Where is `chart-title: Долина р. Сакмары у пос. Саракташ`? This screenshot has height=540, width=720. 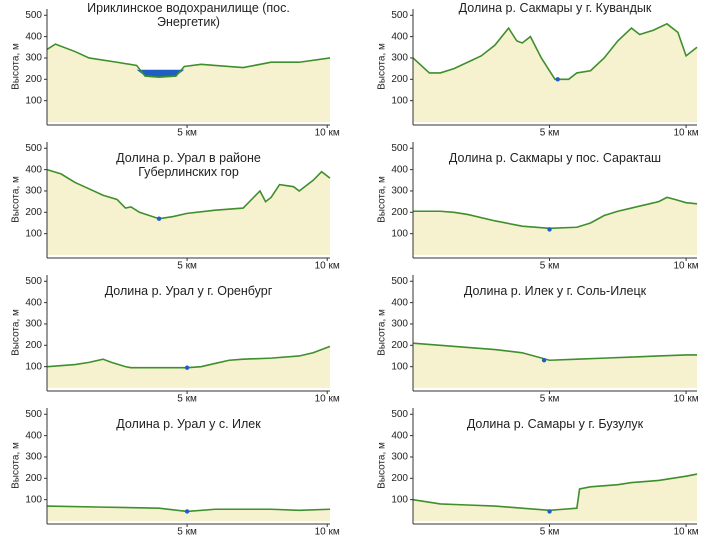 chart-title: Долина р. Сакмары у пос. Саракташ is located at coordinates (555, 158).